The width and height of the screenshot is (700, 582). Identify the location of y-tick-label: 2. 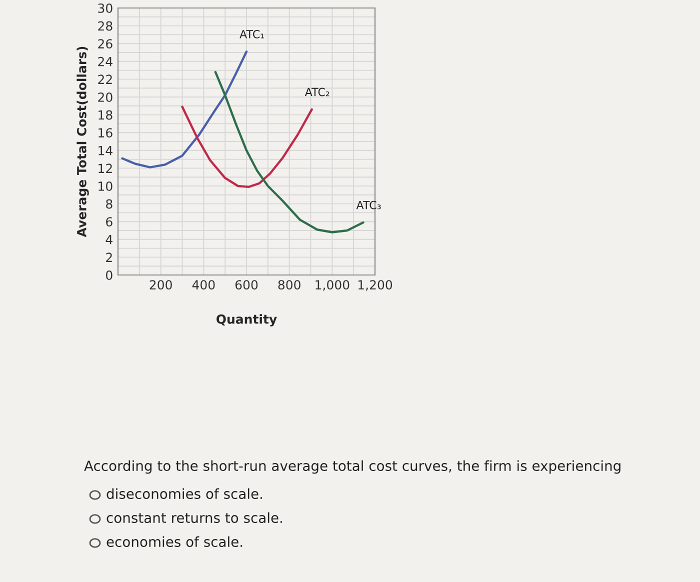
(109, 257).